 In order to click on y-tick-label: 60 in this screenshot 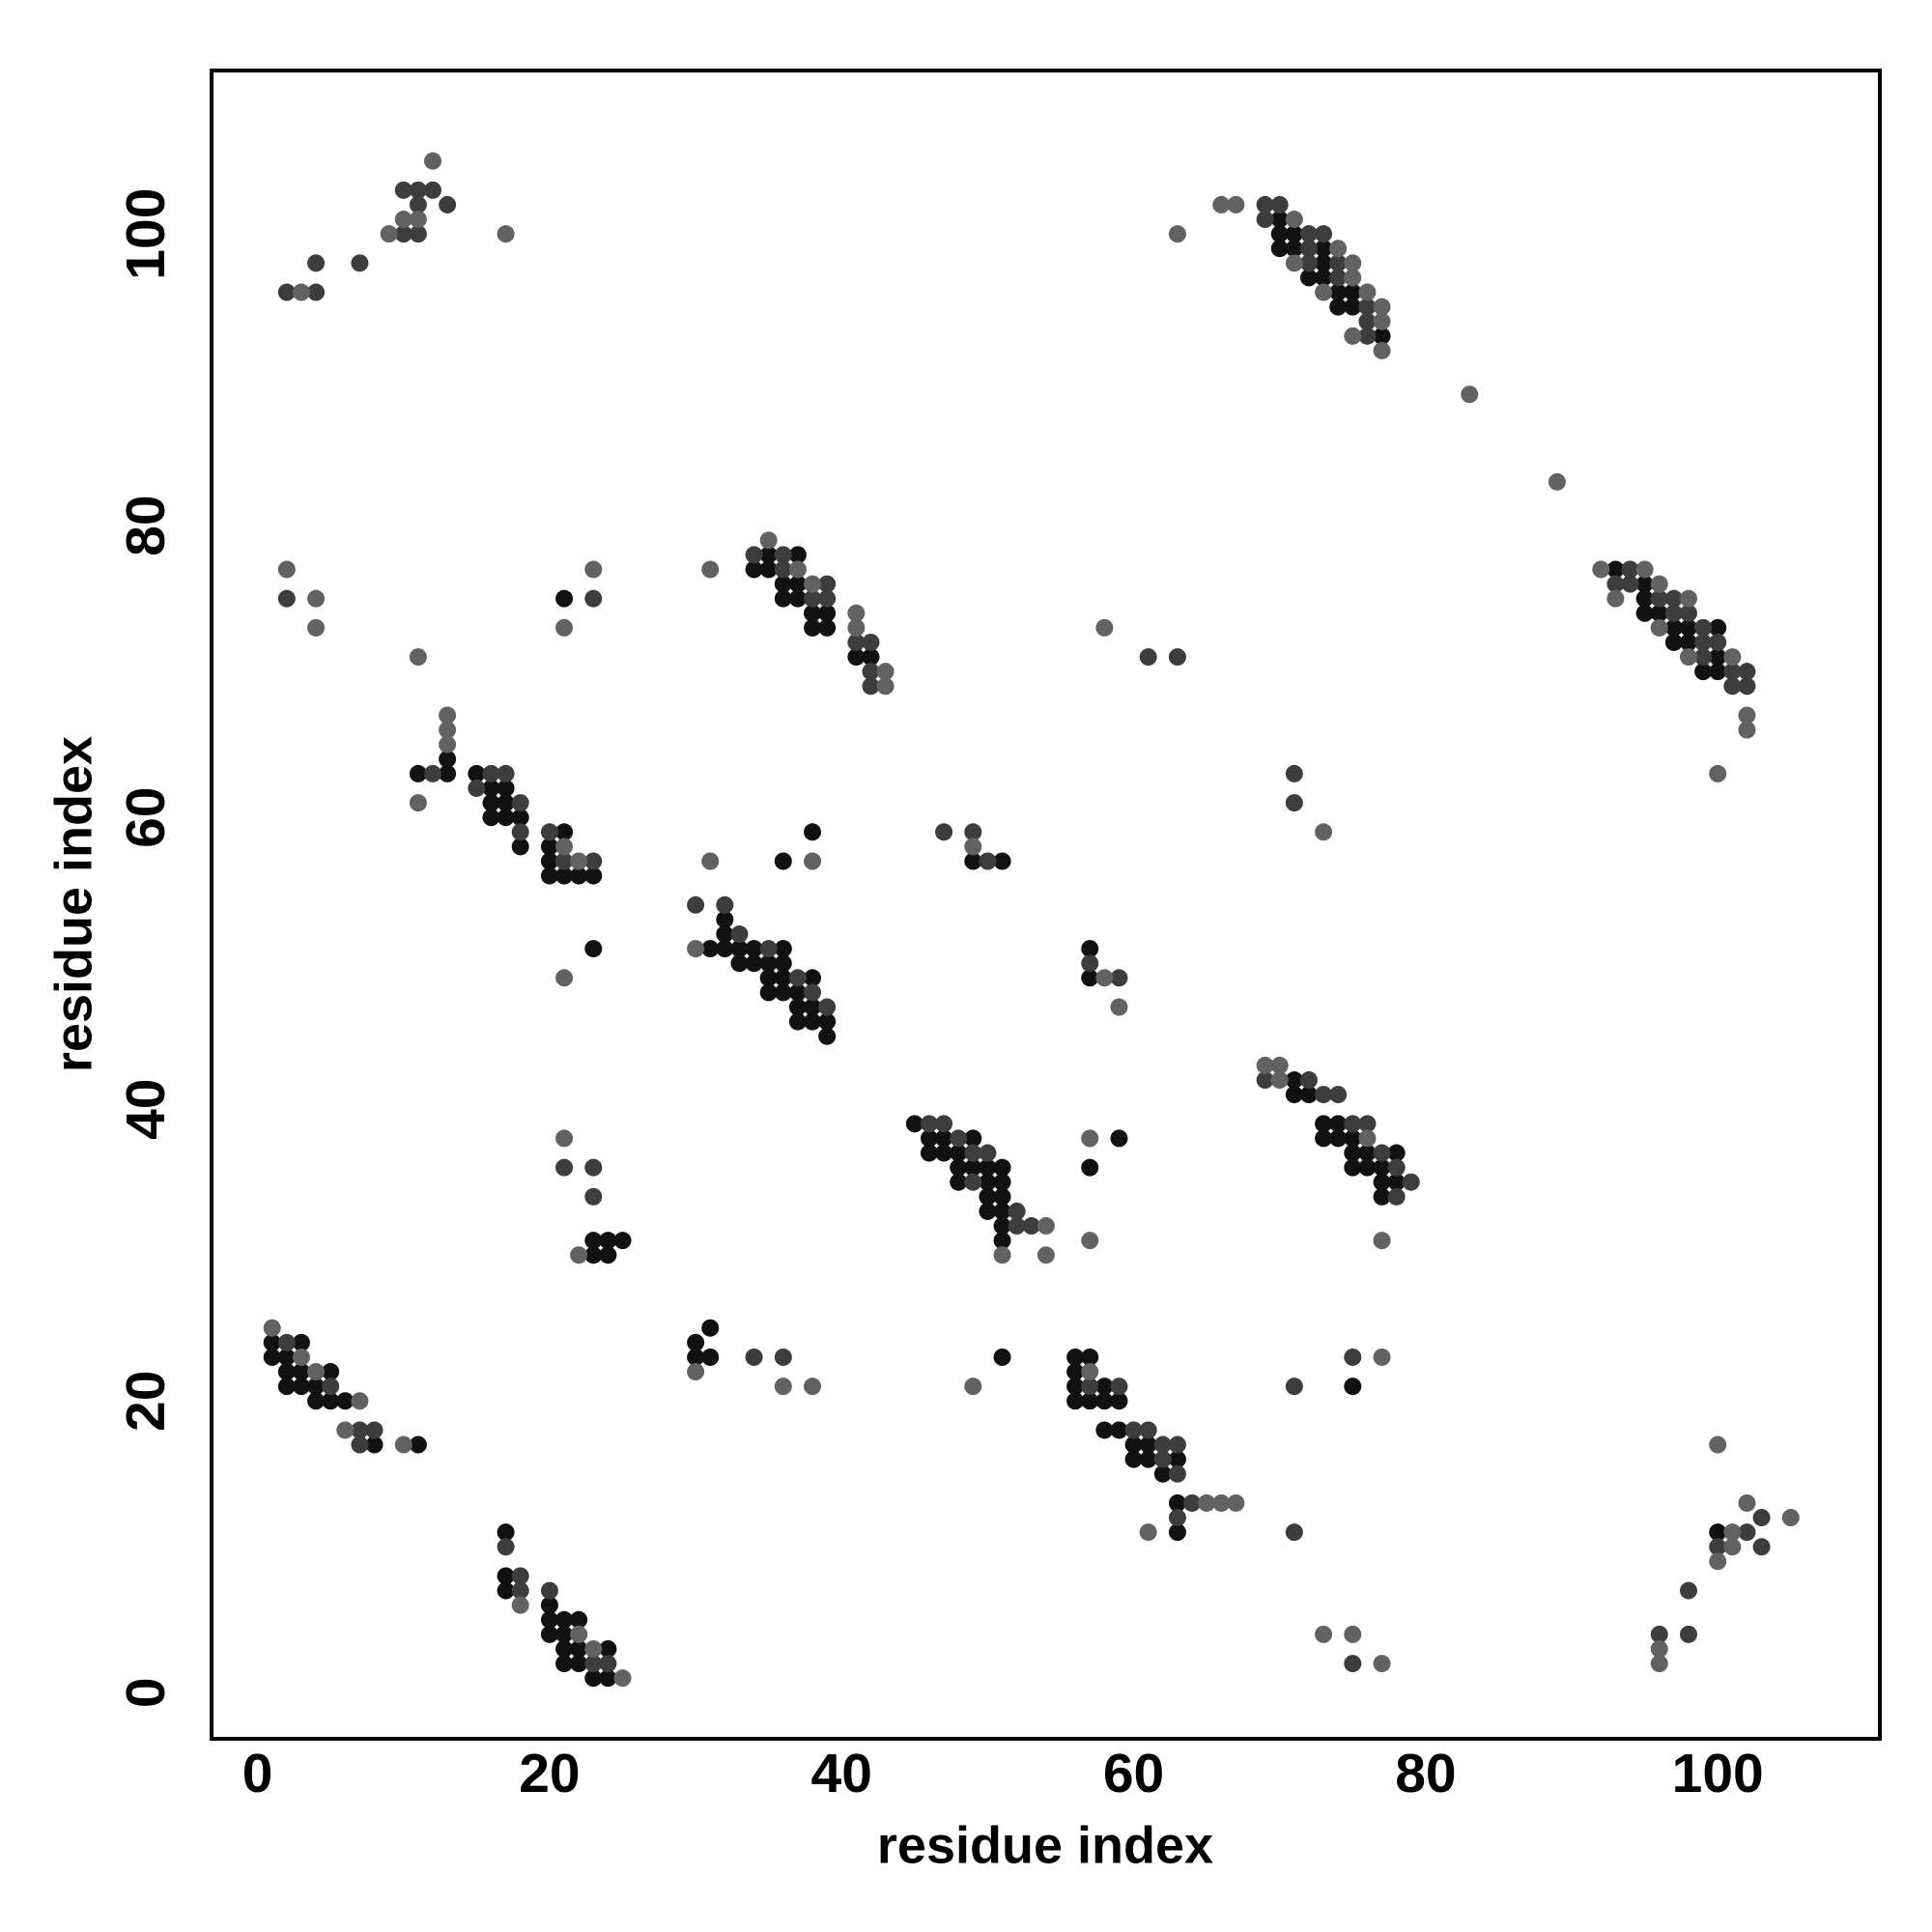, I will do `click(146, 816)`.